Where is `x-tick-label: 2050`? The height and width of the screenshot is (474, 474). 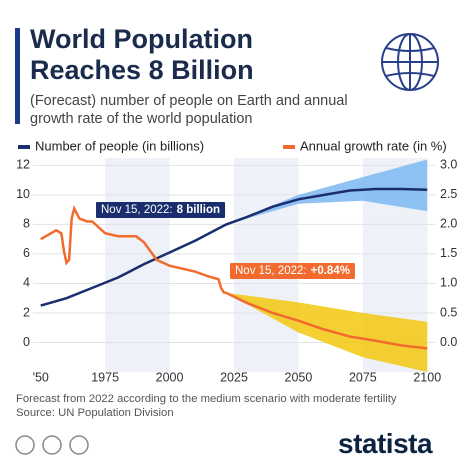 x-tick-label: 2050 is located at coordinates (299, 377).